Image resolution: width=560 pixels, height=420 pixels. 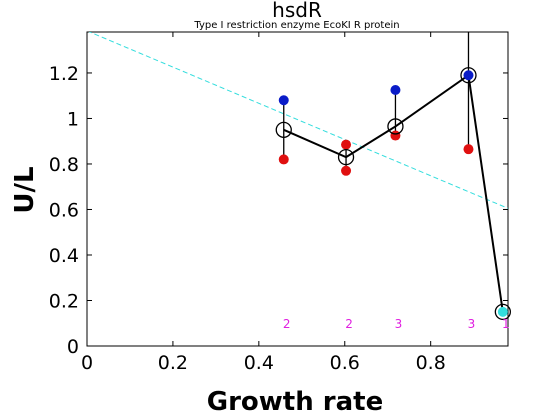 I want to click on x-tick-label: 0.6, so click(x=345, y=363).